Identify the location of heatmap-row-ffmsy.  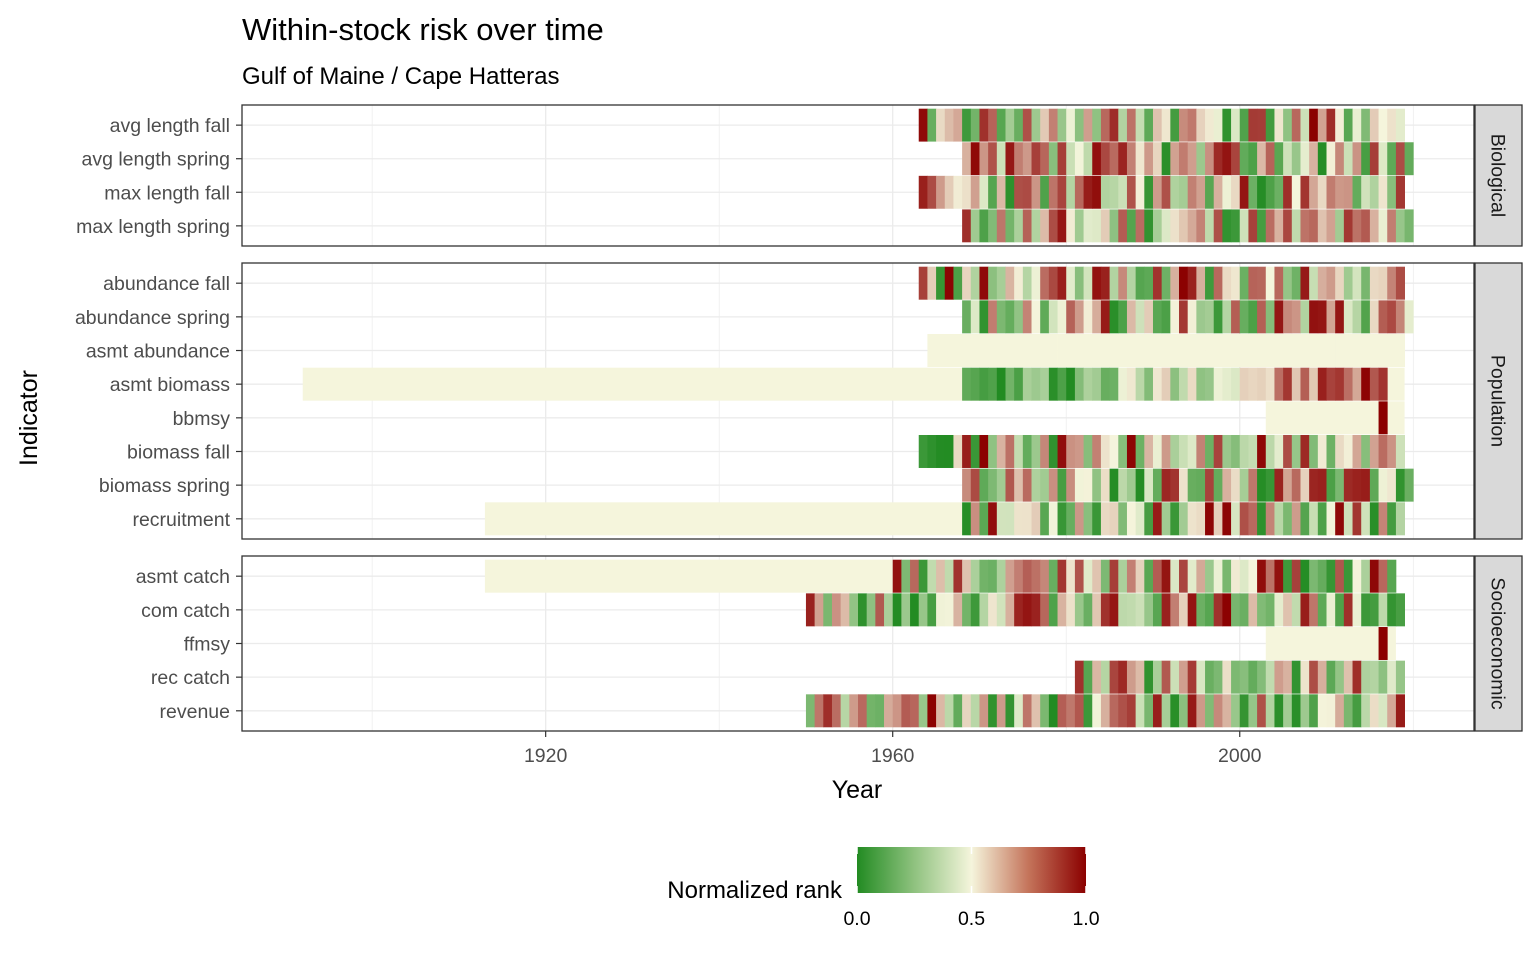
(1330, 643).